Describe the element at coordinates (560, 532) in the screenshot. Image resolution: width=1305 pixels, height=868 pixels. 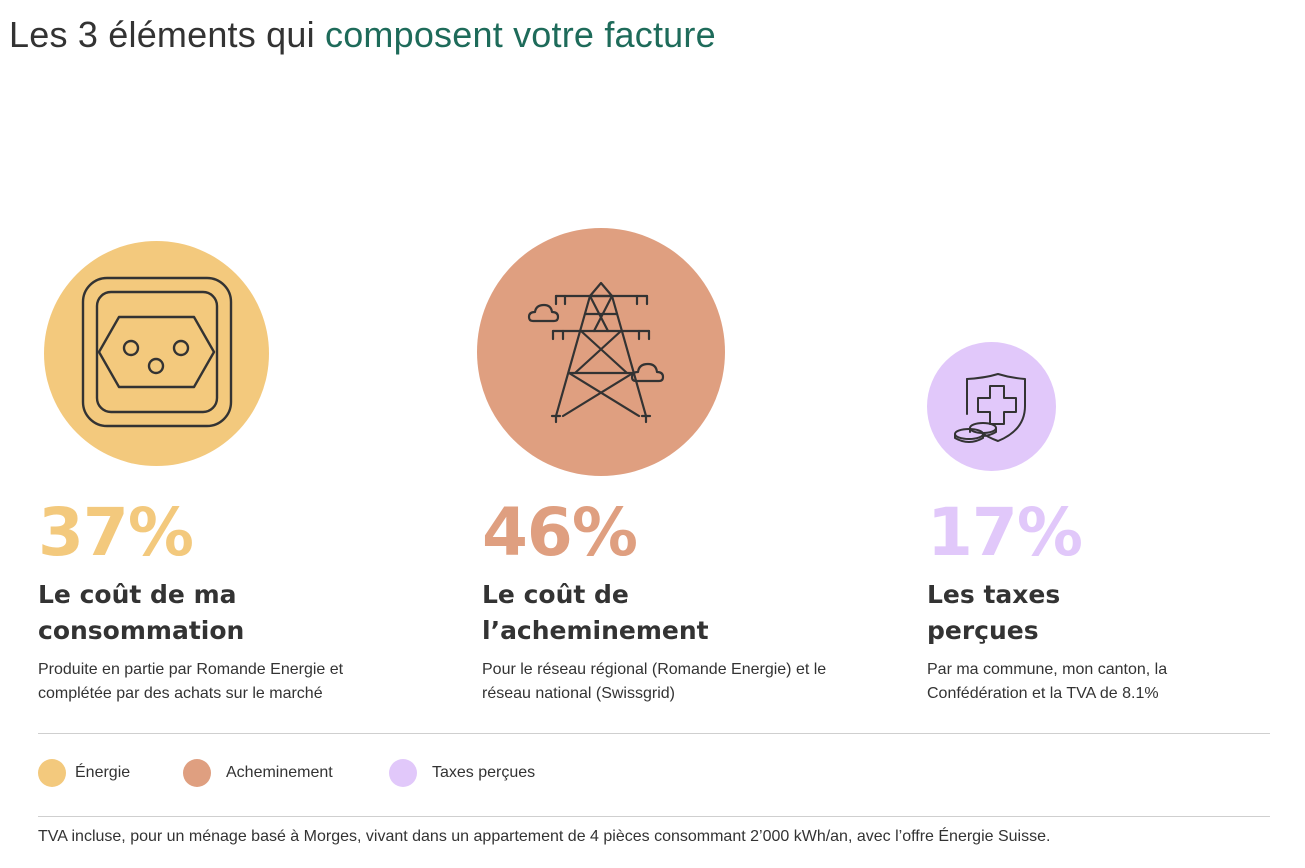
I see `delivery-percent: 46%` at that location.